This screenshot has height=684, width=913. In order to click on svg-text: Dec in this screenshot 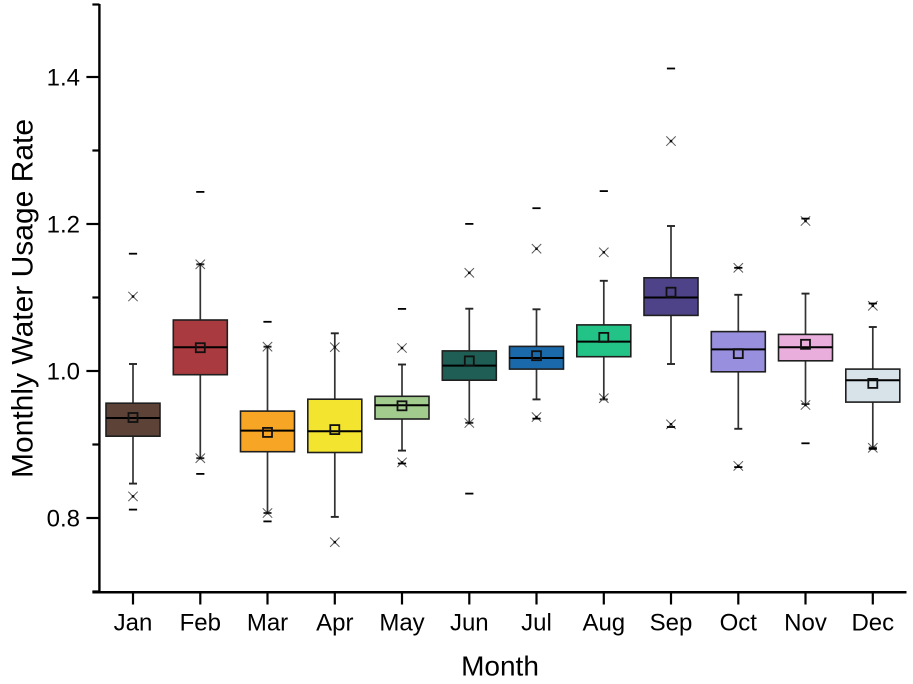, I will do `click(872, 623)`.